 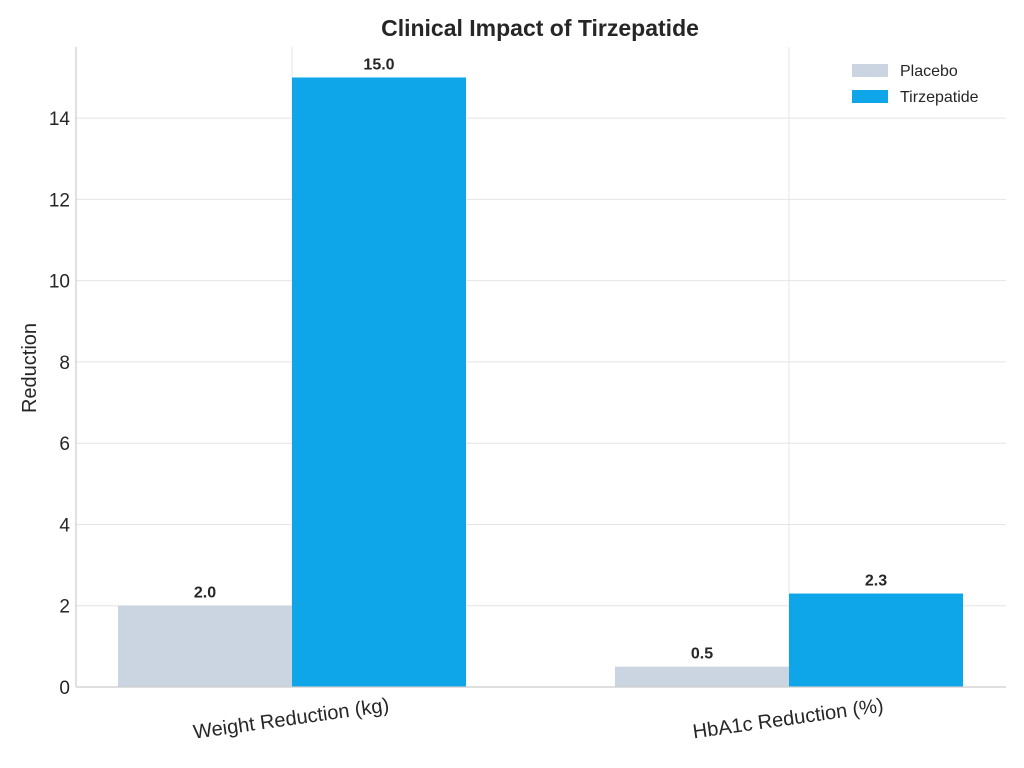 What do you see at coordinates (64, 444) in the screenshot?
I see `y-tick-label: 6` at bounding box center [64, 444].